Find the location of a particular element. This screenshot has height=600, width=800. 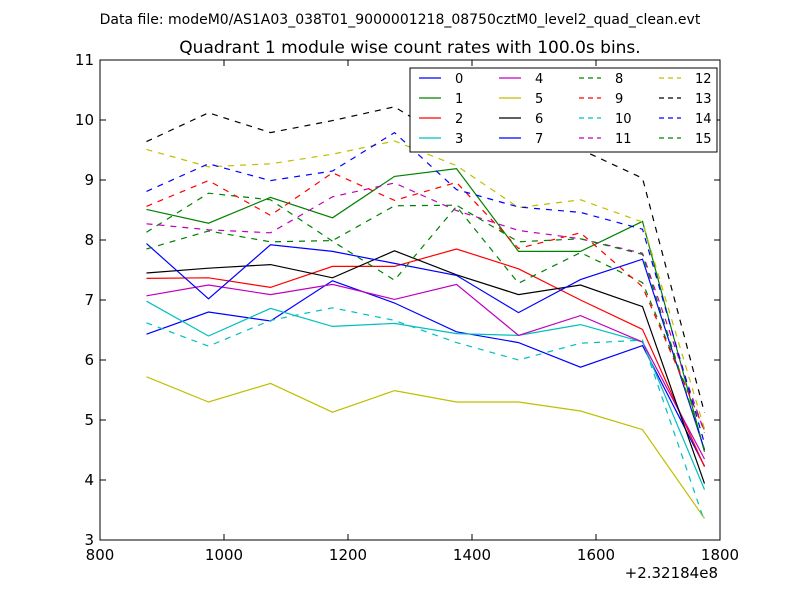

legend-label-9: 9 is located at coordinates (619, 99).